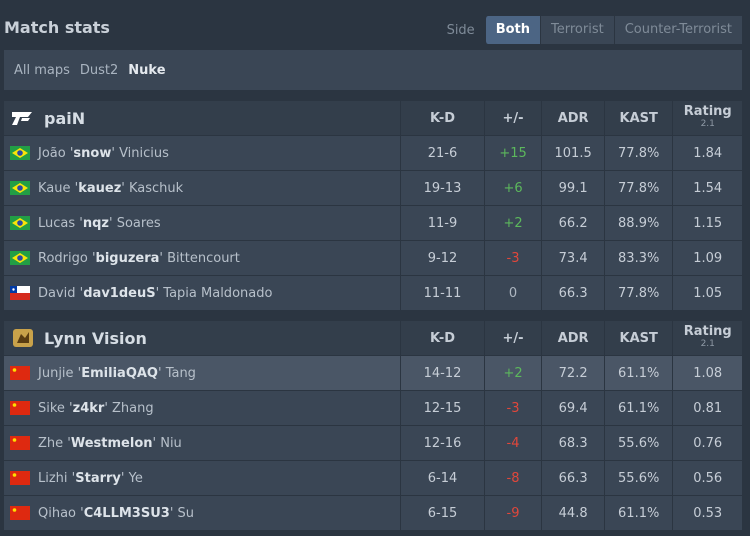 This screenshot has width=750, height=536. What do you see at coordinates (67, 258) in the screenshot?
I see `first-name: Rodrigo '` at bounding box center [67, 258].